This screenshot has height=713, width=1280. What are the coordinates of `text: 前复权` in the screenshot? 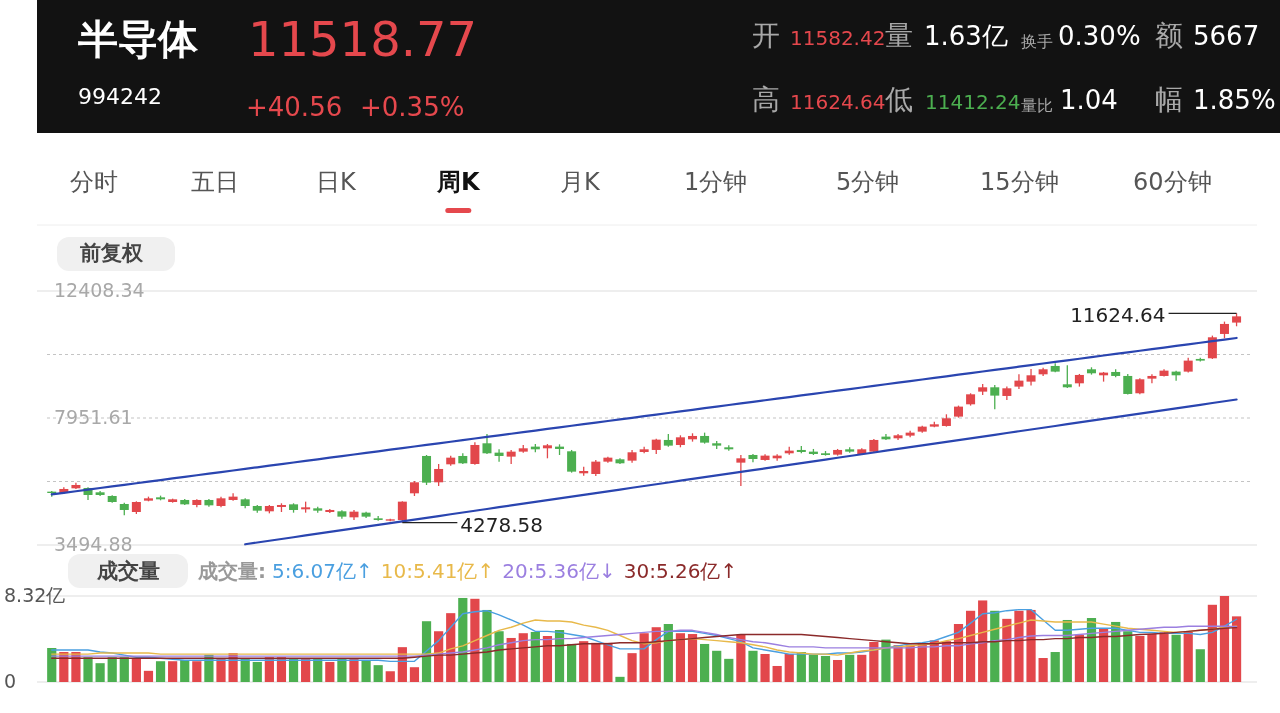 It's located at (111, 253).